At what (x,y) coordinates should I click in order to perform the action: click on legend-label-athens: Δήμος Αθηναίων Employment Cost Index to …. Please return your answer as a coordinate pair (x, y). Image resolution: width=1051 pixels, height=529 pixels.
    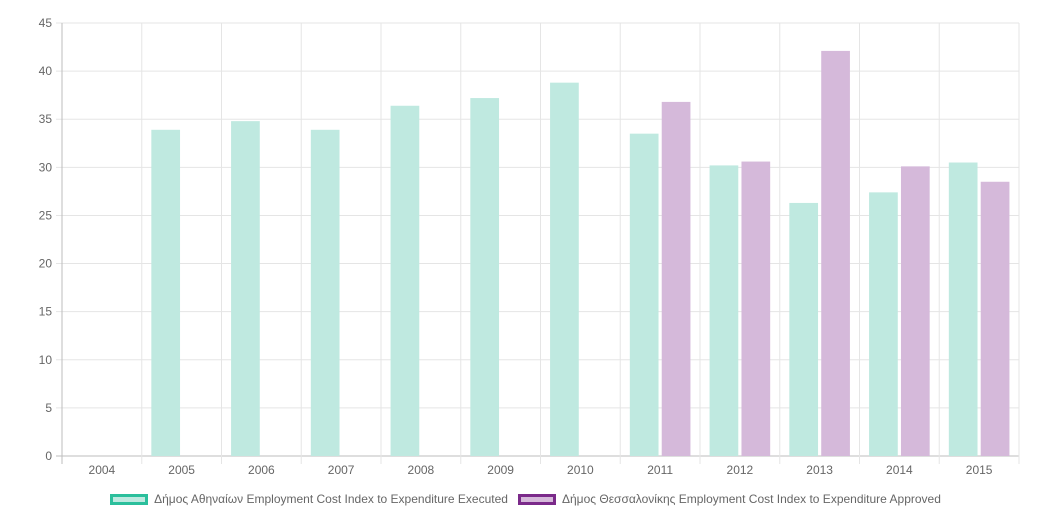
    Looking at the image, I should click on (331, 499).